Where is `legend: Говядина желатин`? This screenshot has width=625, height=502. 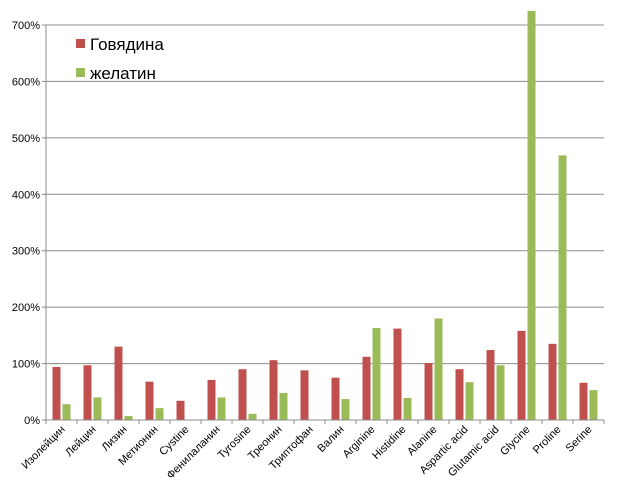 legend: Говядина желатин is located at coordinates (120, 59).